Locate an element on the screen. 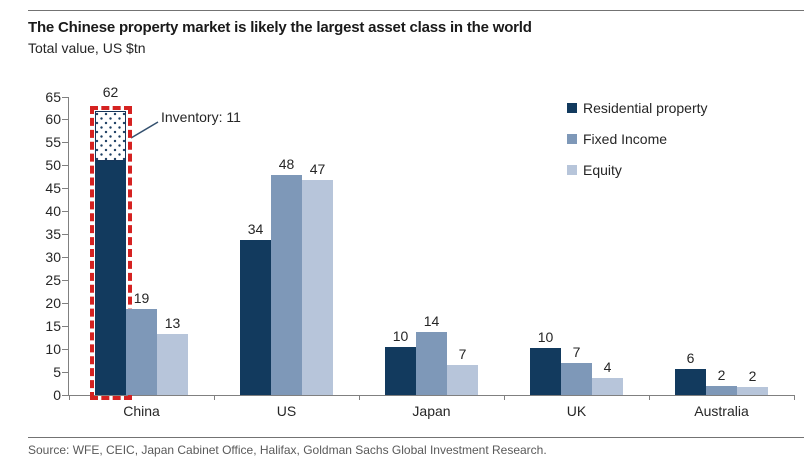 This screenshot has width=812, height=467. y-axis-label: 40 is located at coordinates (53, 211).